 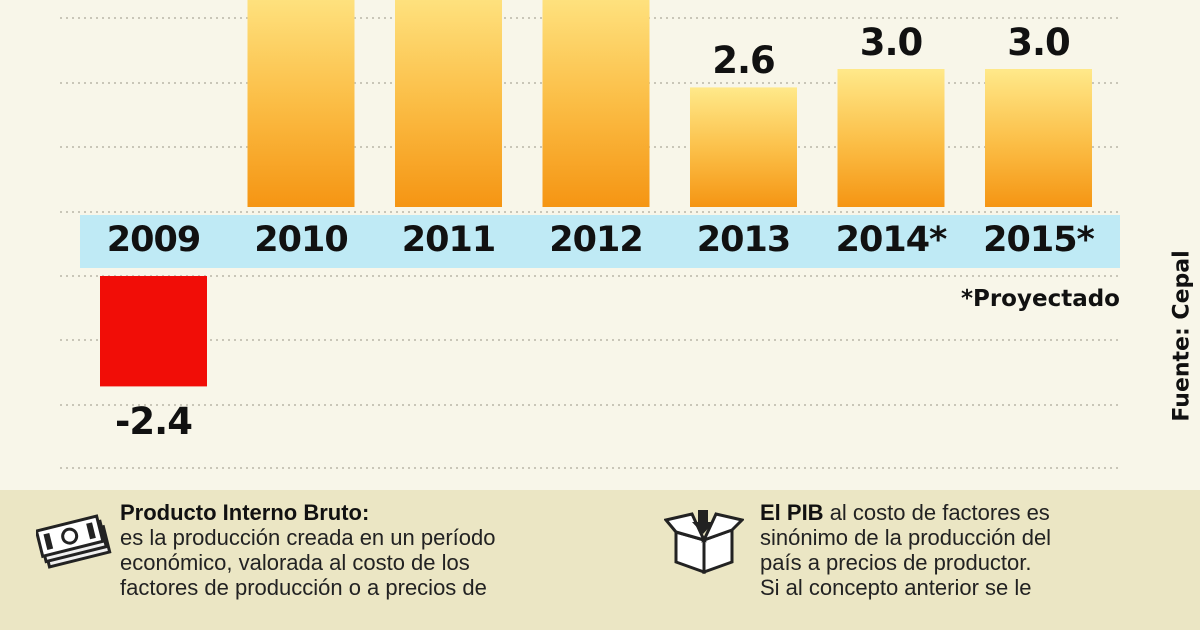 What do you see at coordinates (936, 512) in the screenshot?
I see `info-right-title-rest: al costo de factores es` at bounding box center [936, 512].